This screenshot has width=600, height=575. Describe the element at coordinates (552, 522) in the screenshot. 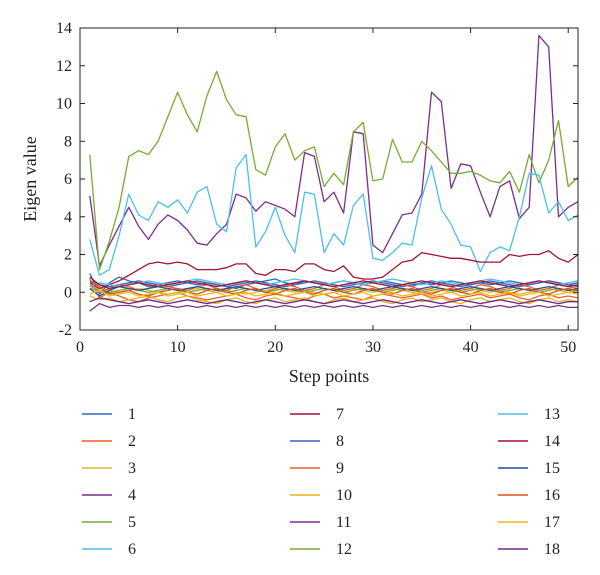

I see `legend-label-17: 17` at that location.